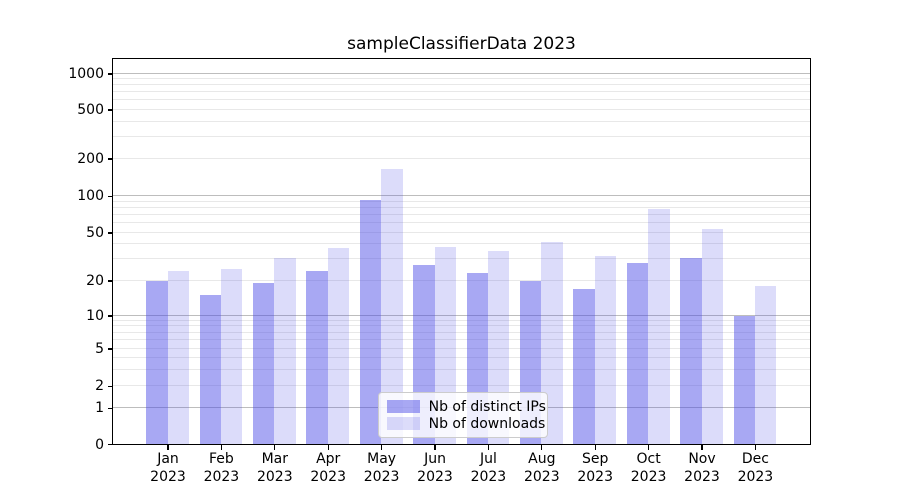 This screenshot has width=900, height=500. I want to click on y-tick-label: 1, so click(99, 408).